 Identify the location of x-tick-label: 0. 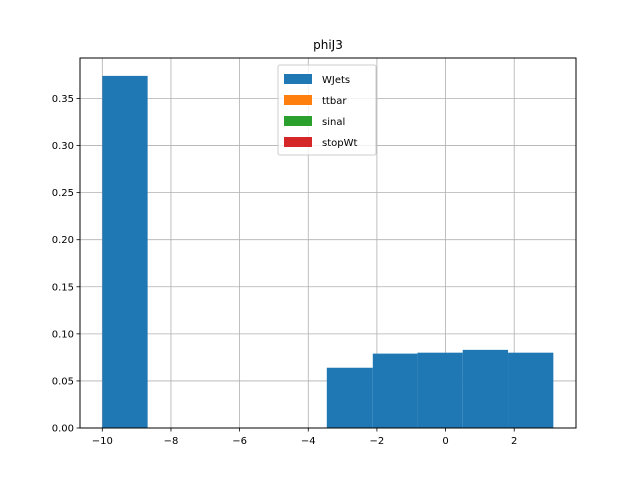
(445, 441).